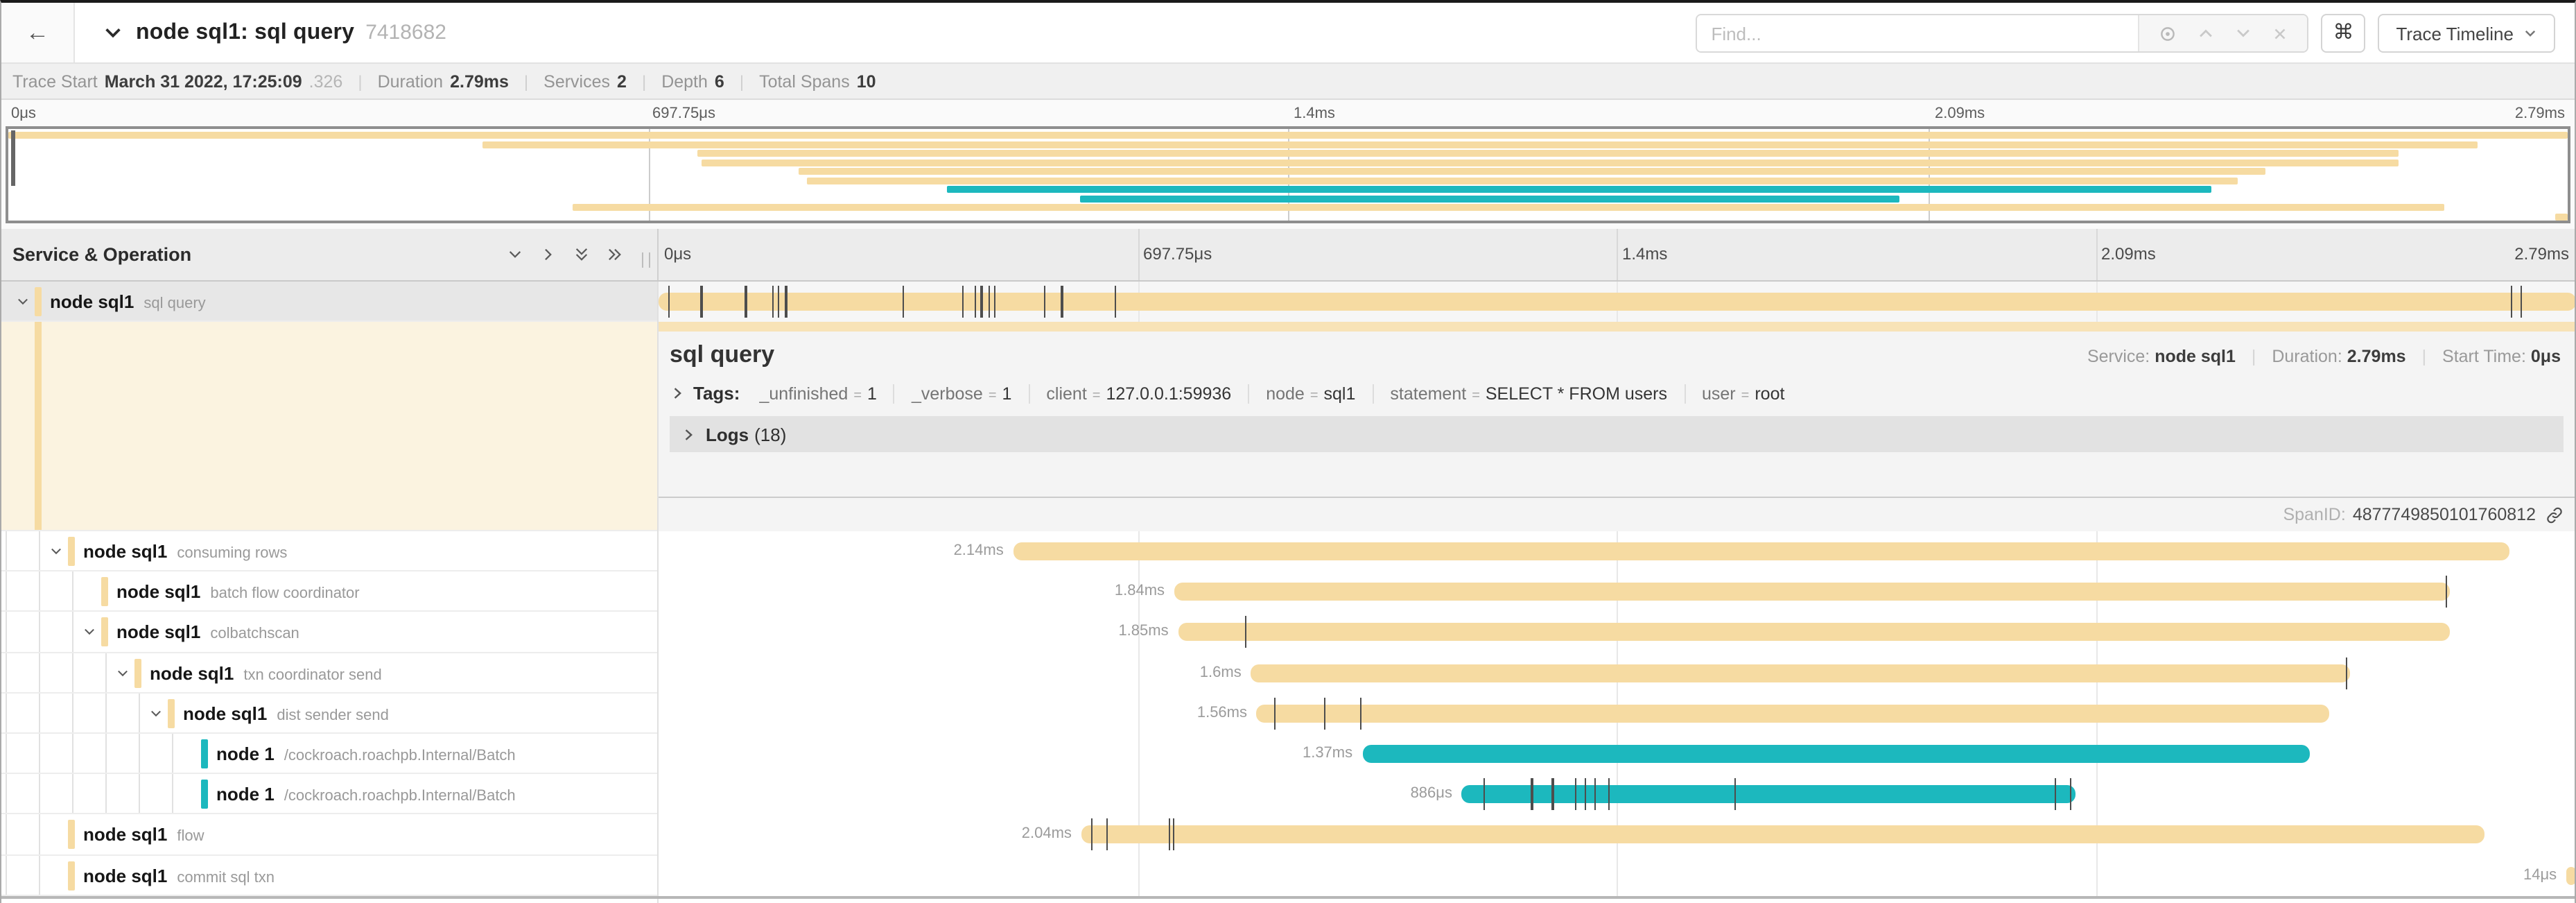  What do you see at coordinates (329, 302) in the screenshot?
I see `span-tree-row: node sql1 sql query` at bounding box center [329, 302].